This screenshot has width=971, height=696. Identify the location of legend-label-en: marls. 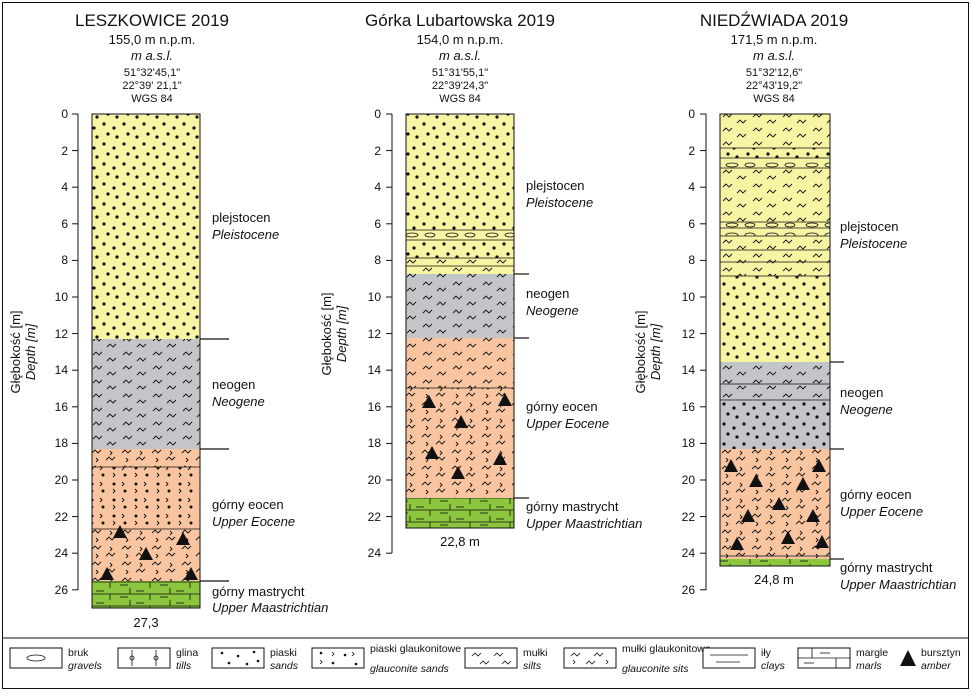
(869, 666).